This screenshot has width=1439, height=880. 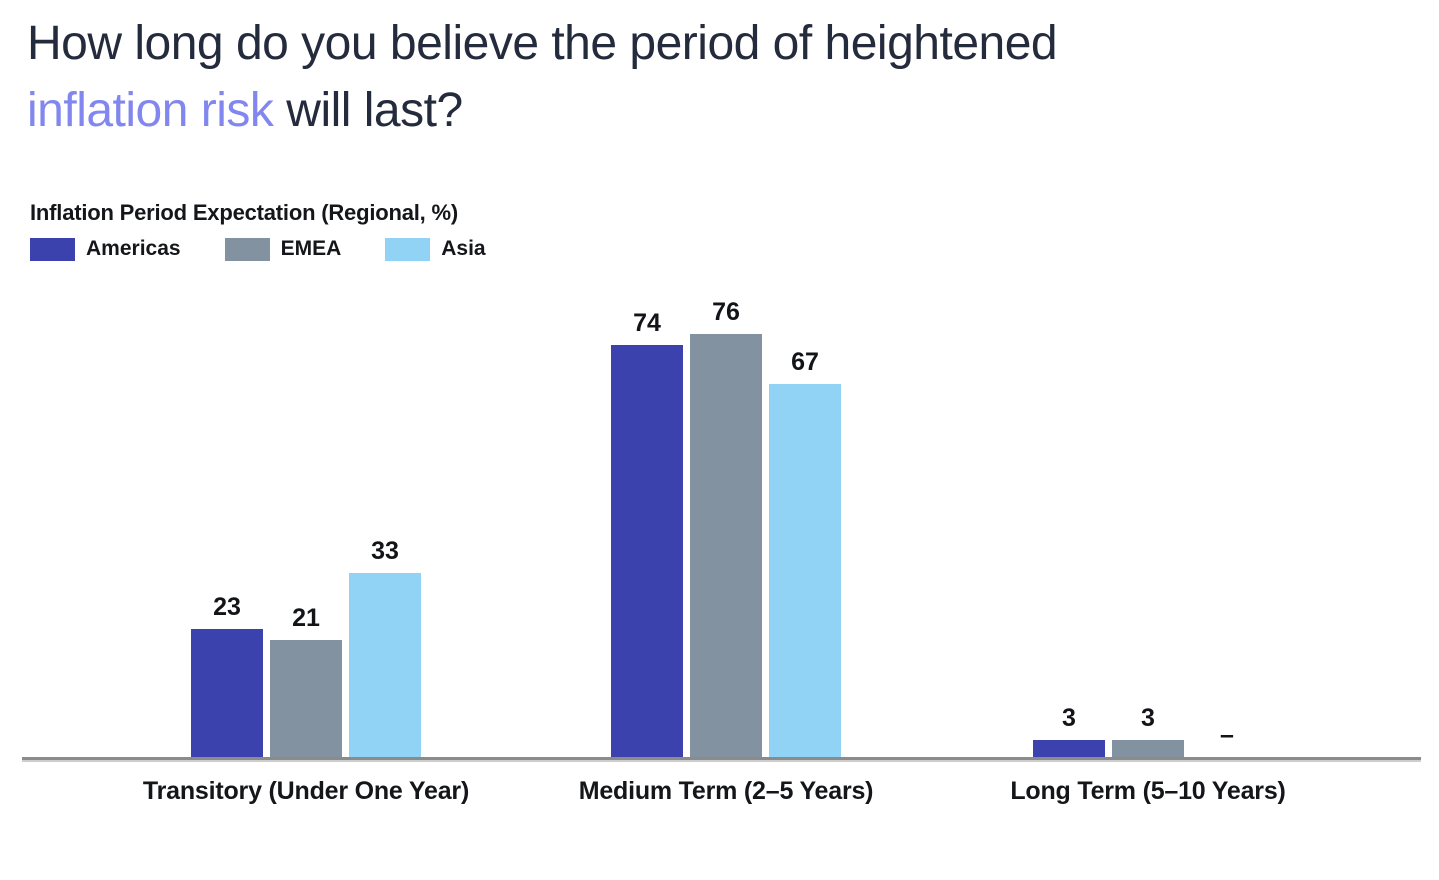 I want to click on legend-label-asia: Asia, so click(x=463, y=248).